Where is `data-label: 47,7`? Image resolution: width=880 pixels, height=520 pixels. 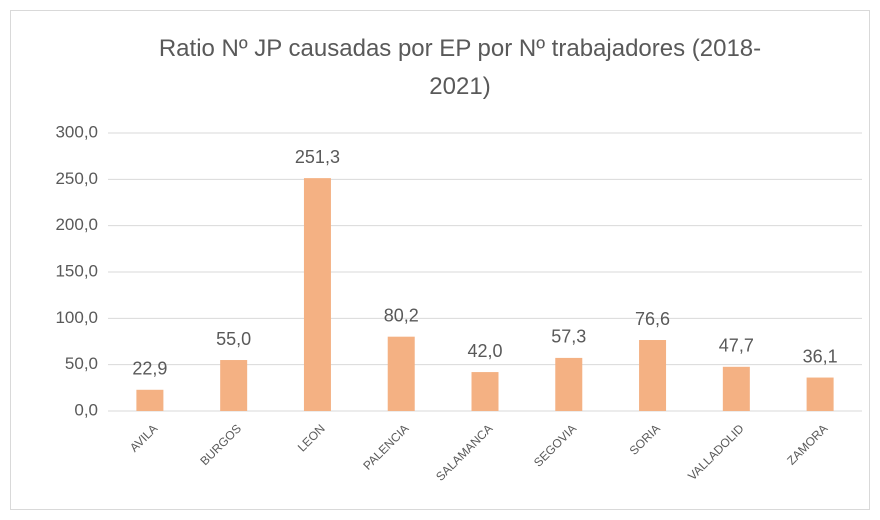
data-label: 47,7 is located at coordinates (736, 346).